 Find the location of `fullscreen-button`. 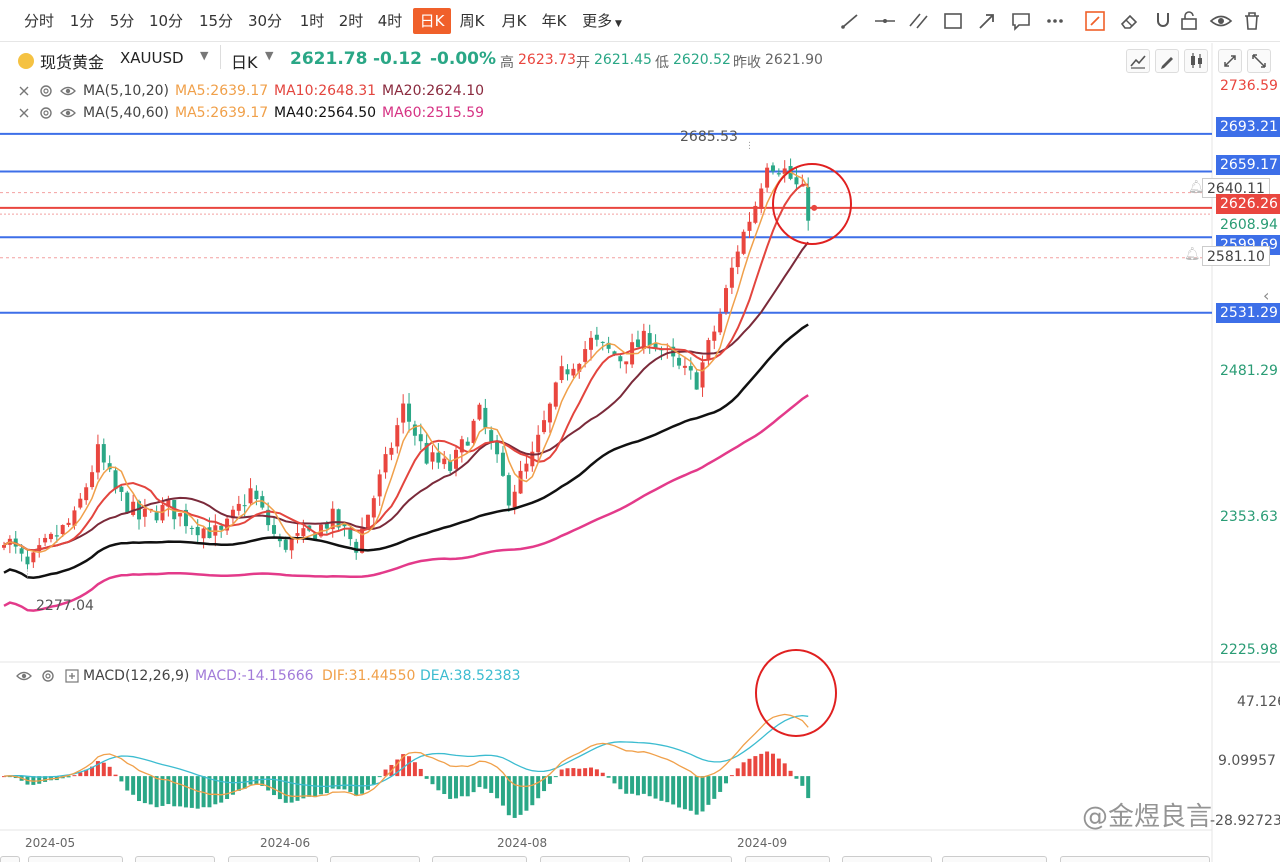

fullscreen-button is located at coordinates (1230, 61).